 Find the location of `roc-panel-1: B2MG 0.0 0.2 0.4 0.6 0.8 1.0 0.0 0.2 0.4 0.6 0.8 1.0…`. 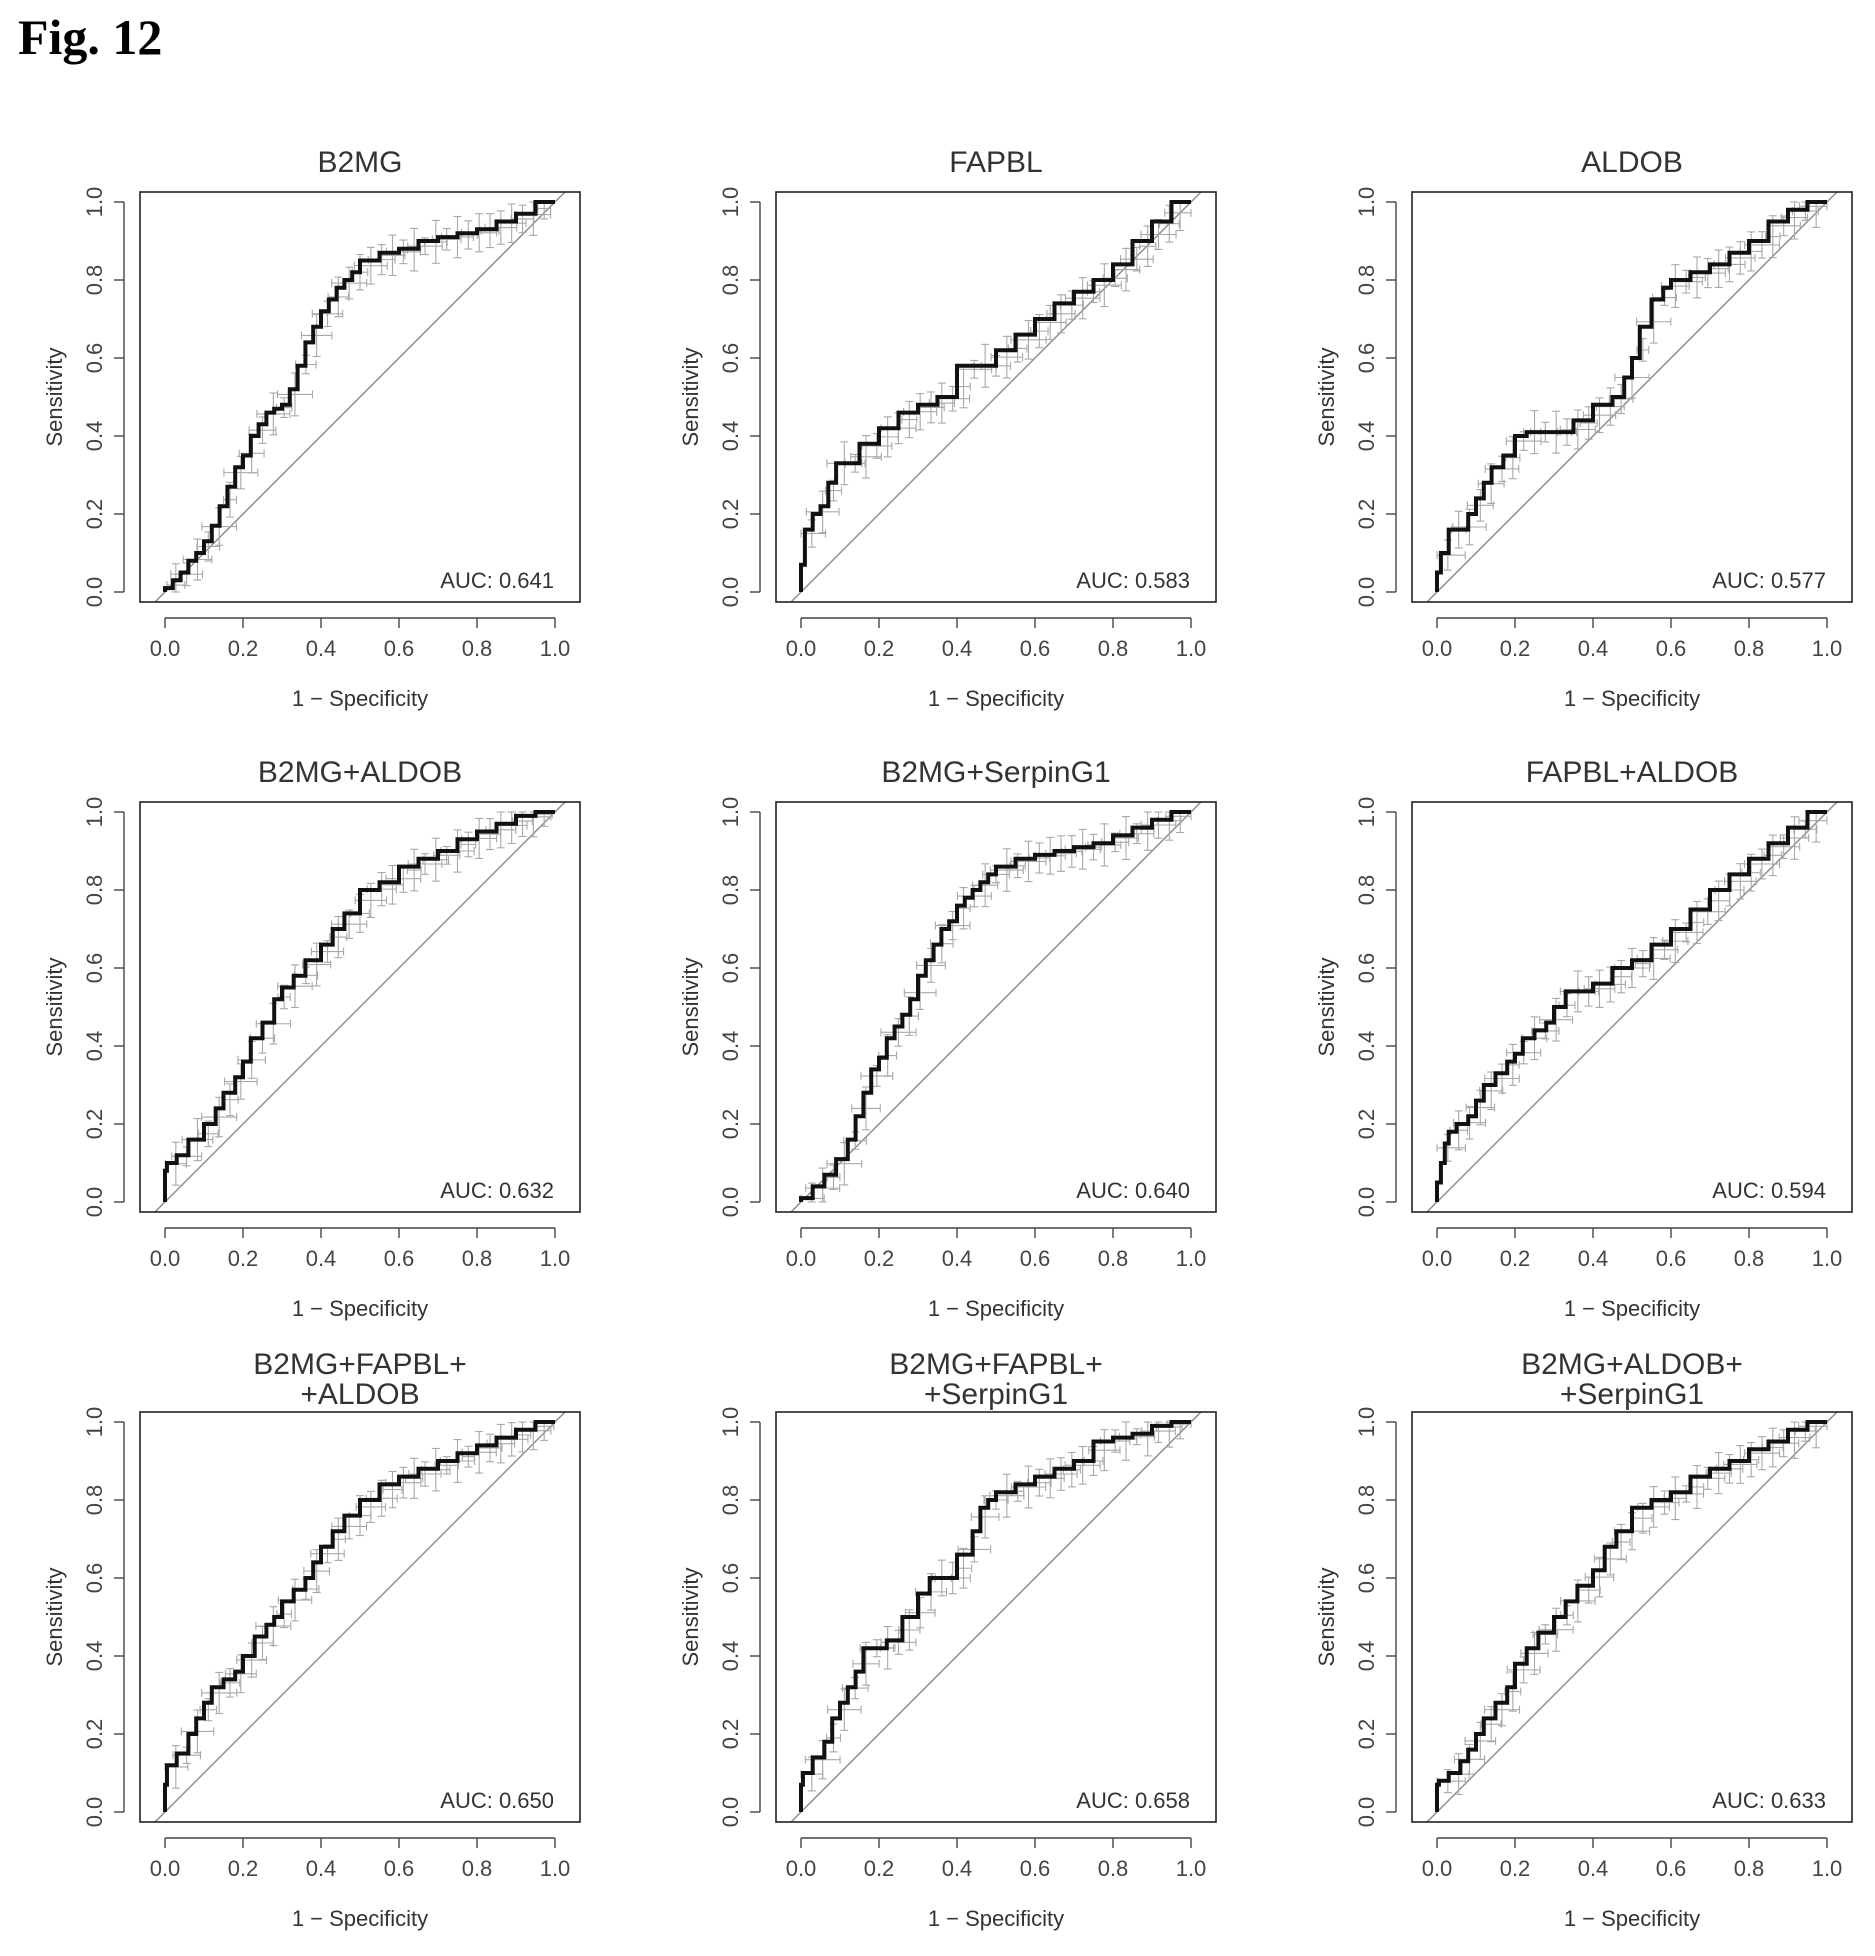

roc-panel-1: B2MG 0.0 0.2 0.4 0.6 0.8 1.0 0.0 0.2 0.4 0.6 0.8 1.0… is located at coordinates (311, 428).